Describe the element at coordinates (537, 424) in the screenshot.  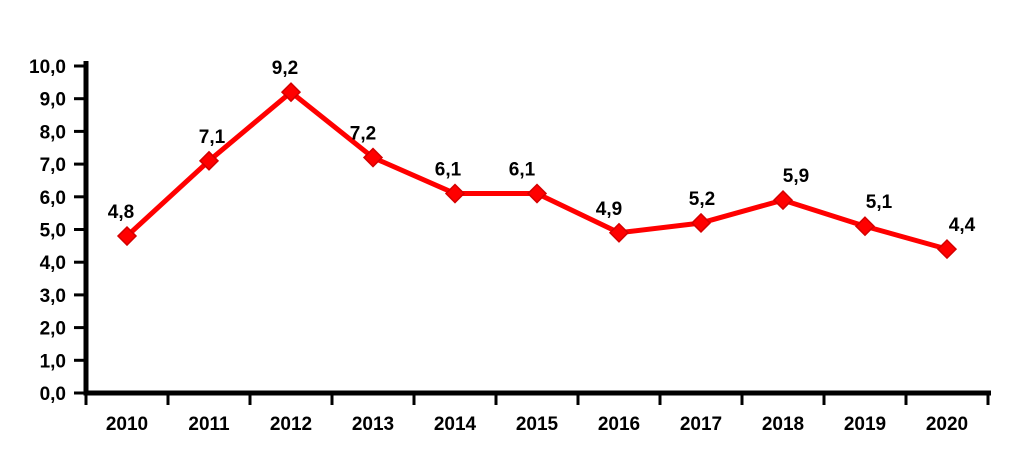
I see `x-axis-tick-label: 2015` at that location.